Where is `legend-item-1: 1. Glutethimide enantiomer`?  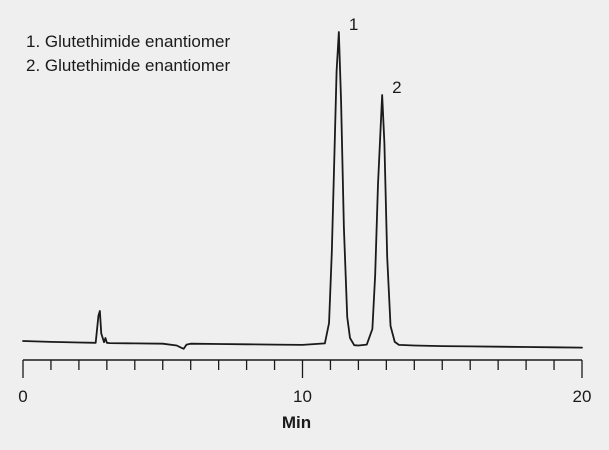
legend-item-1: 1. Glutethimide enantiomer is located at coordinates (128, 41).